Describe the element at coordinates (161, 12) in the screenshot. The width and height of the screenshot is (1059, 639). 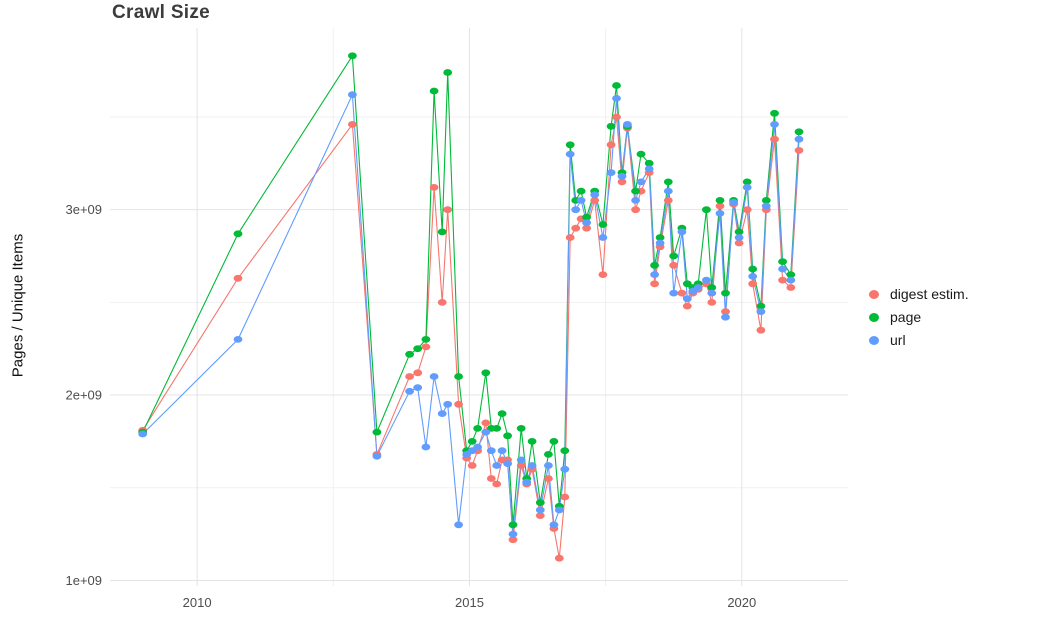
I see `chart-title: Crawl Size` at that location.